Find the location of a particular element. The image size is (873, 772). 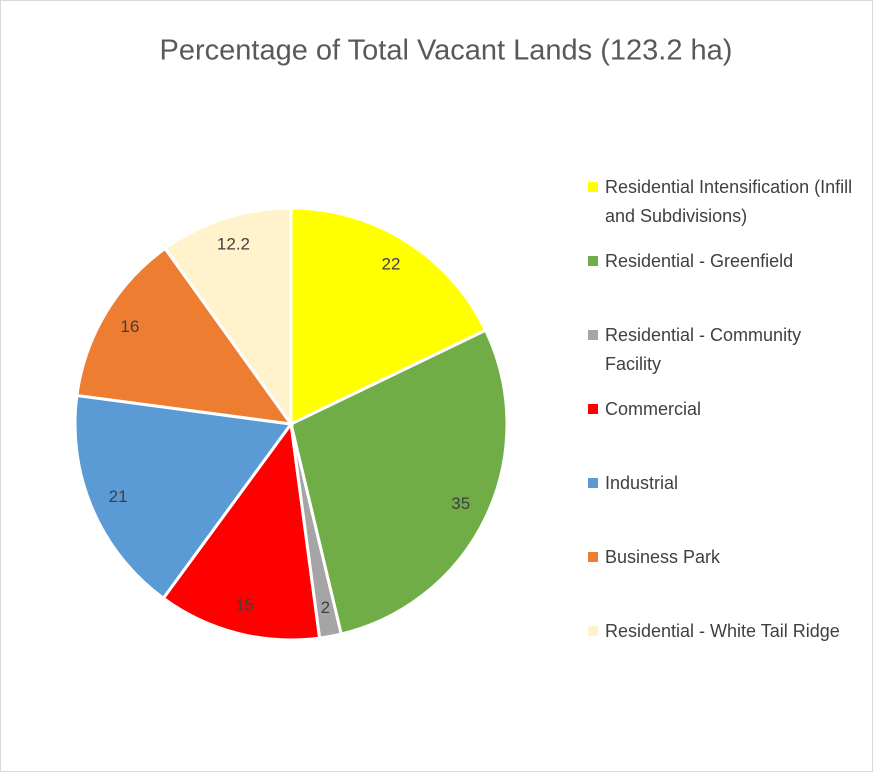

legend-item: Commercial is located at coordinates (723, 409).